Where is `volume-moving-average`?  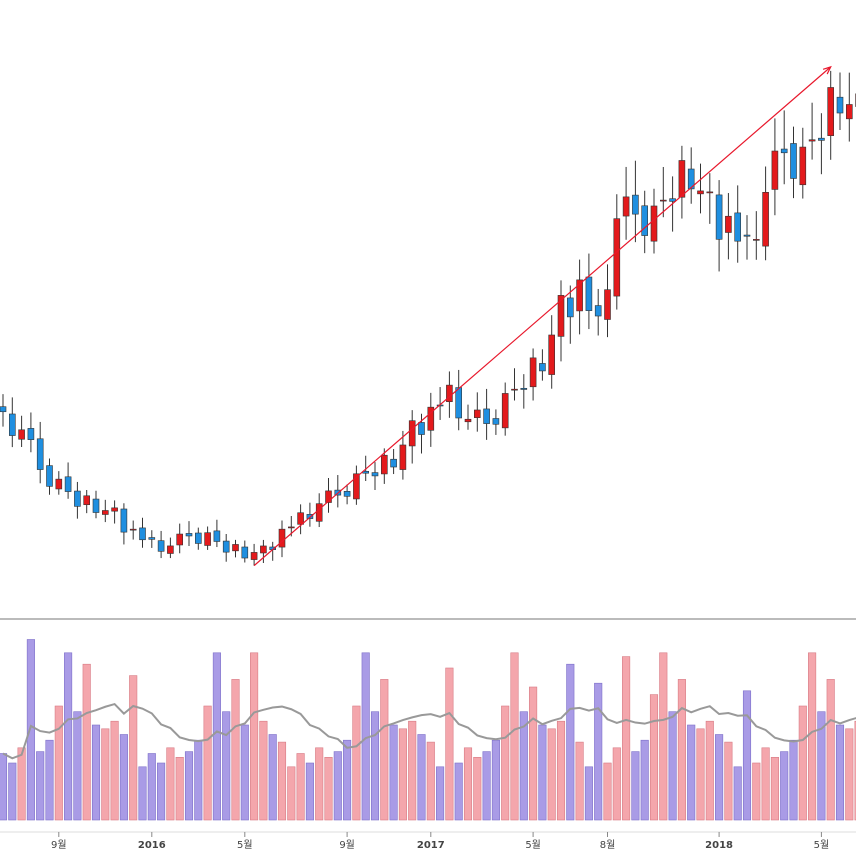 volume-moving-average is located at coordinates (429, 731).